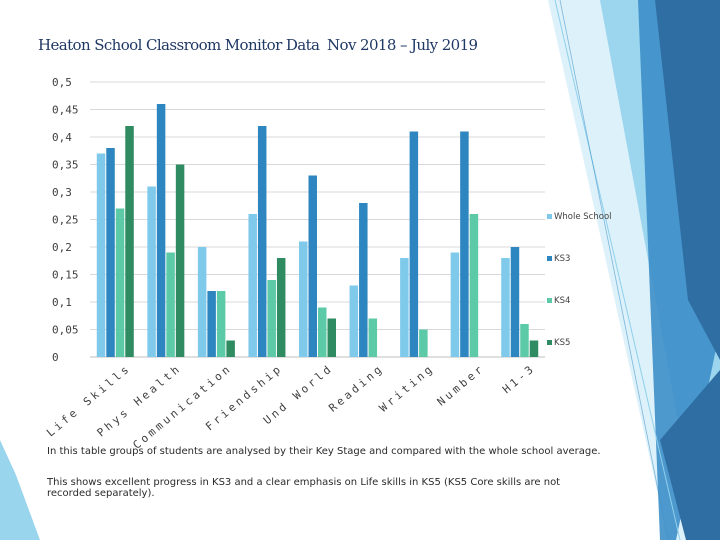 This screenshot has width=720, height=540. What do you see at coordinates (62, 247) in the screenshot?
I see `y-tick-label: 0,2` at bounding box center [62, 247].